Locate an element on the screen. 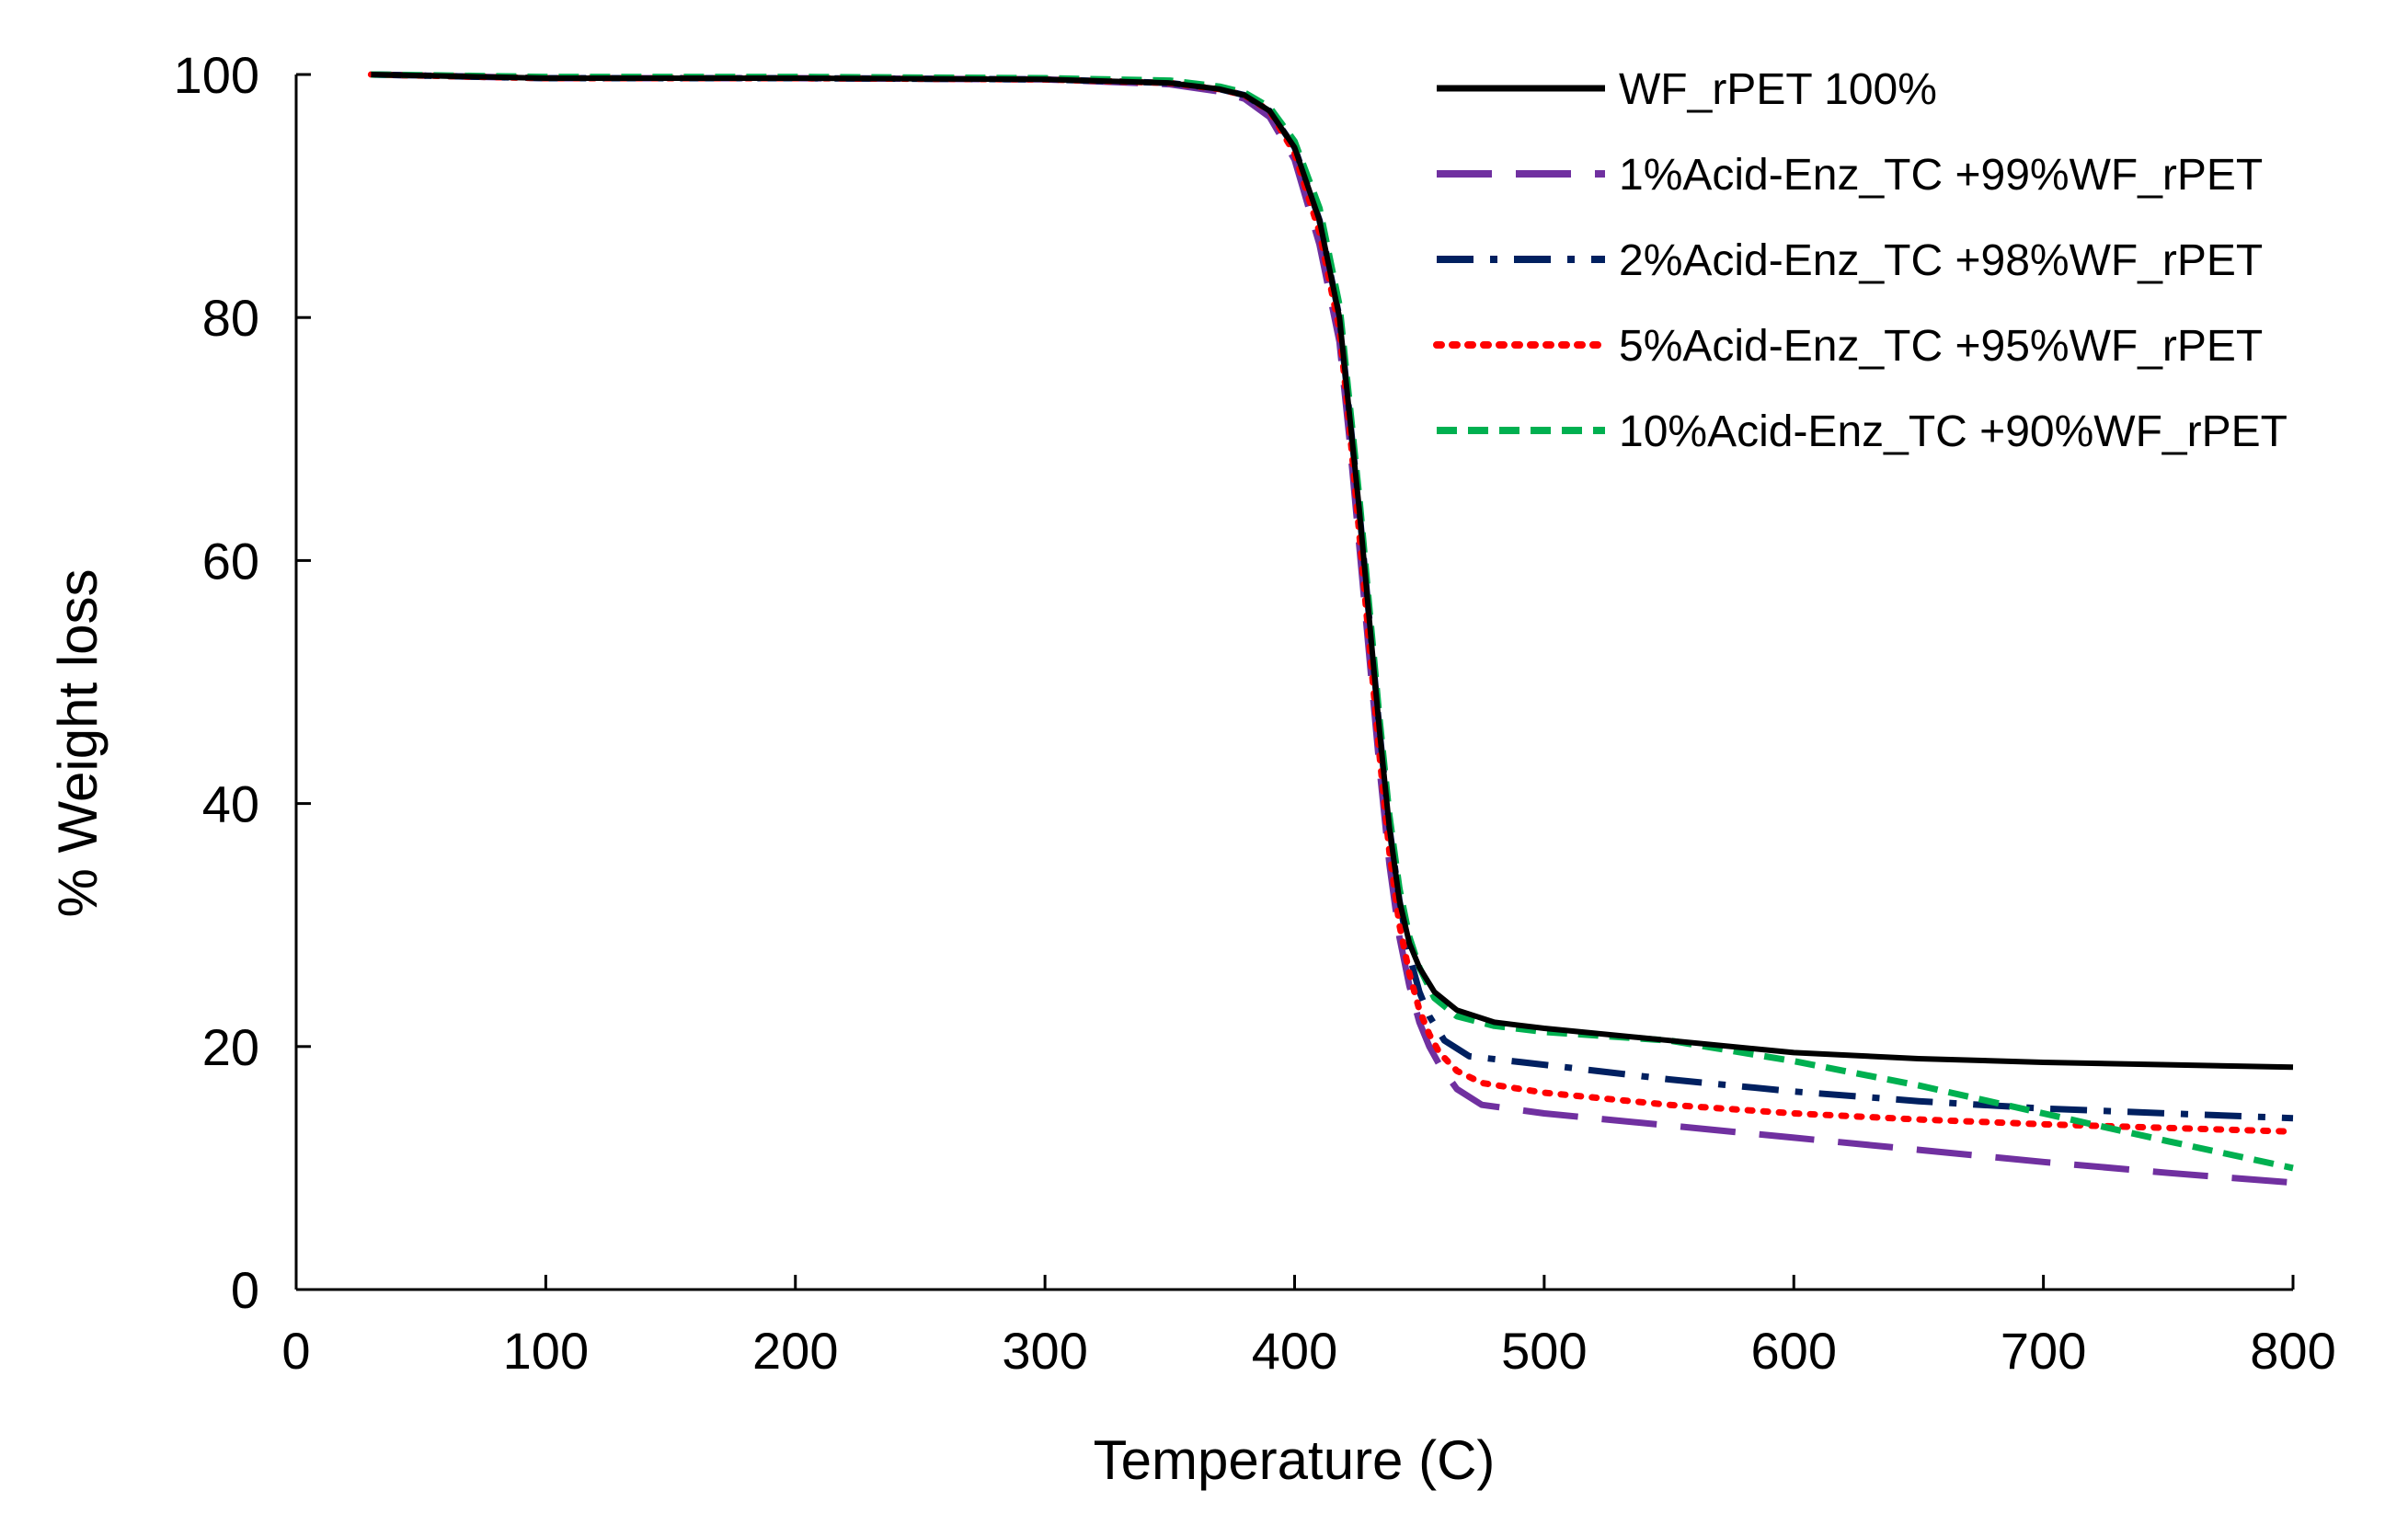 Image resolution: width=2408 pixels, height=1525 pixels. y-tick-label: 20 is located at coordinates (230, 1047).